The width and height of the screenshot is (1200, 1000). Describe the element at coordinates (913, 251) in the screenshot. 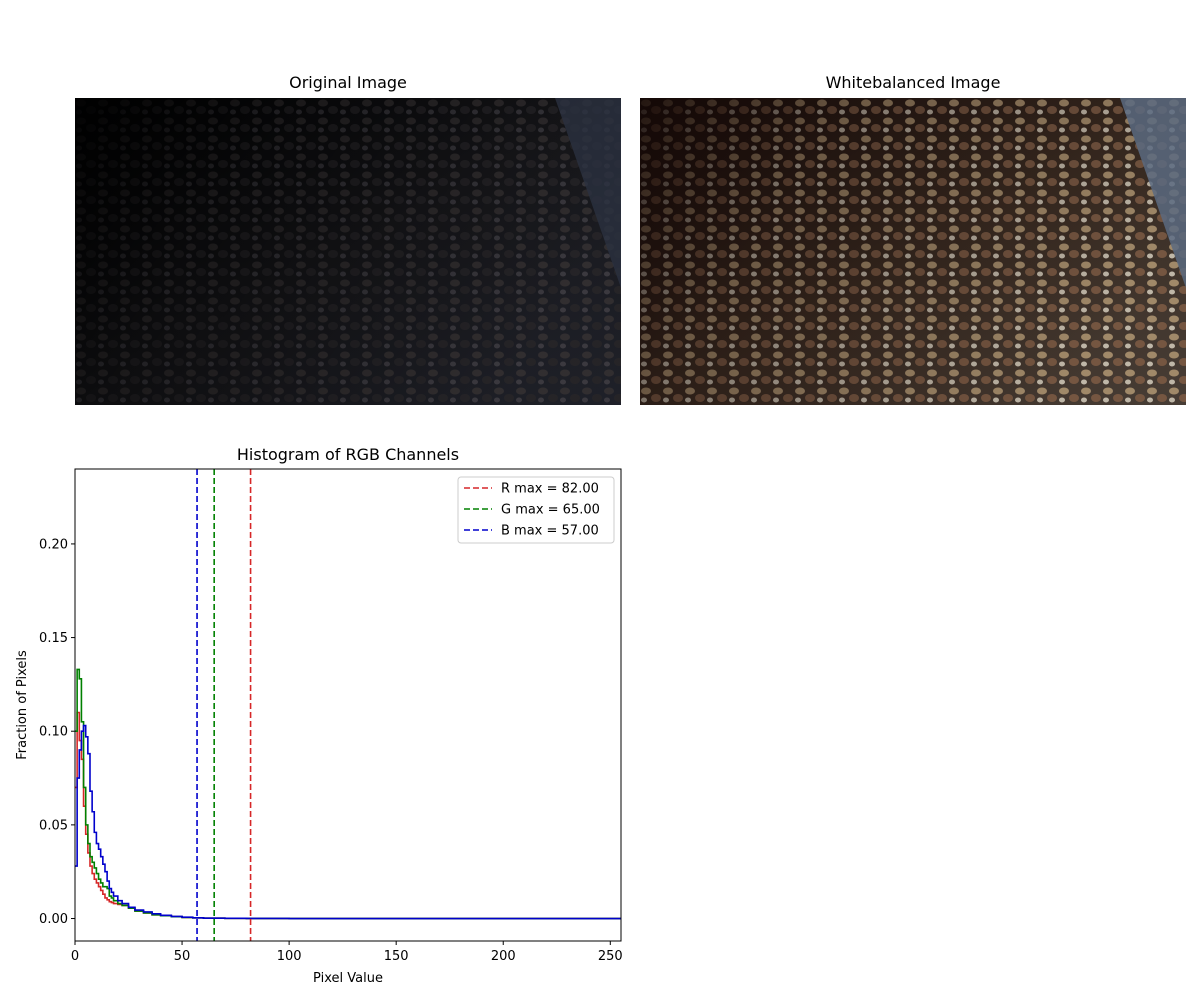

I see `whitebalanced-image` at that location.